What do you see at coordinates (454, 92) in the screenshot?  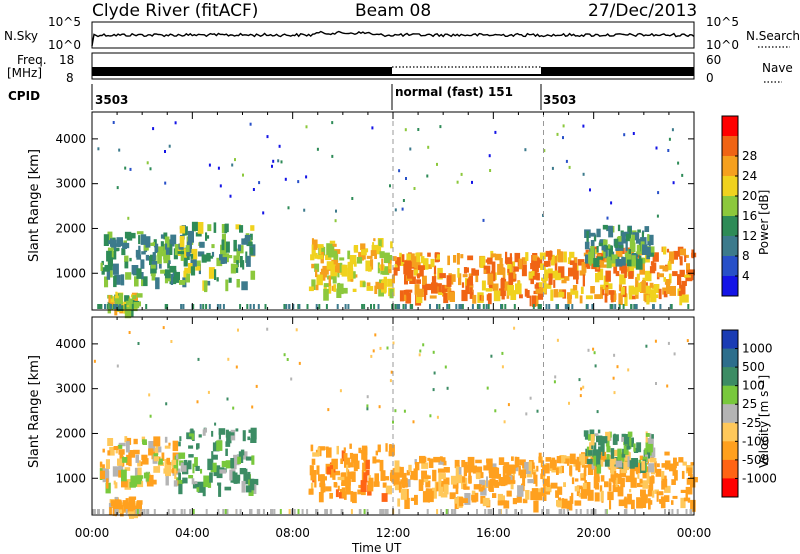 I see `cpid-segment-2: normal (fast) 151` at bounding box center [454, 92].